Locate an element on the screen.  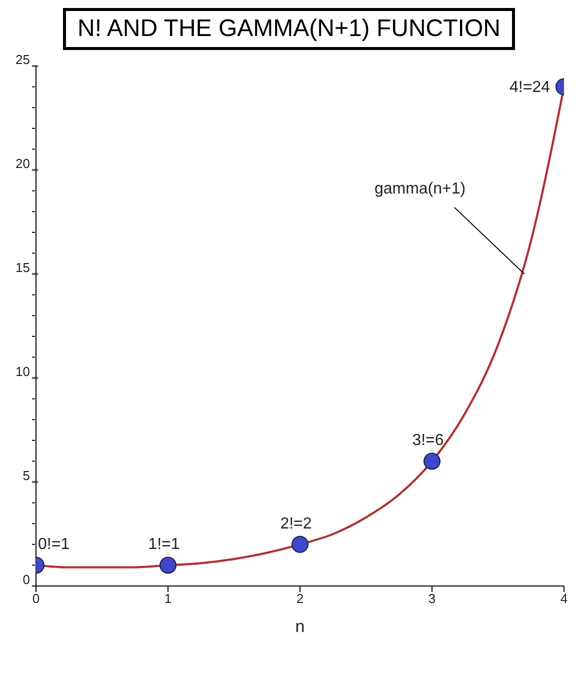
data-label: 2!=2 is located at coordinates (296, 523).